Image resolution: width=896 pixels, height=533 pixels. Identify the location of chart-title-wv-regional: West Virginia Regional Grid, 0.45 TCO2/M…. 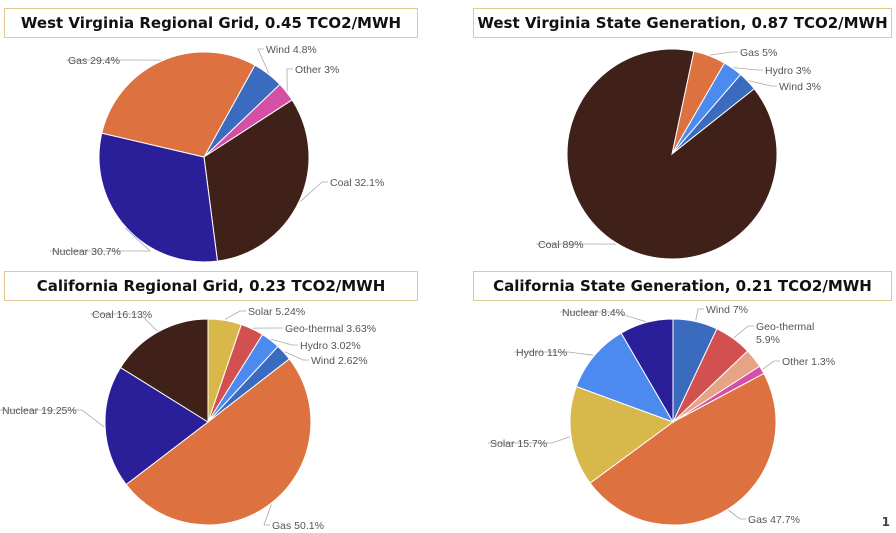
(211, 23).